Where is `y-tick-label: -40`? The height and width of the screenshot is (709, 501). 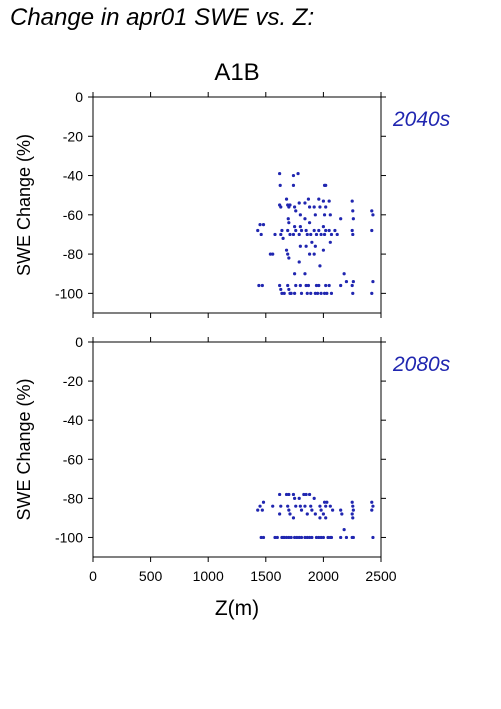
y-tick-label: -40 is located at coordinates (73, 420).